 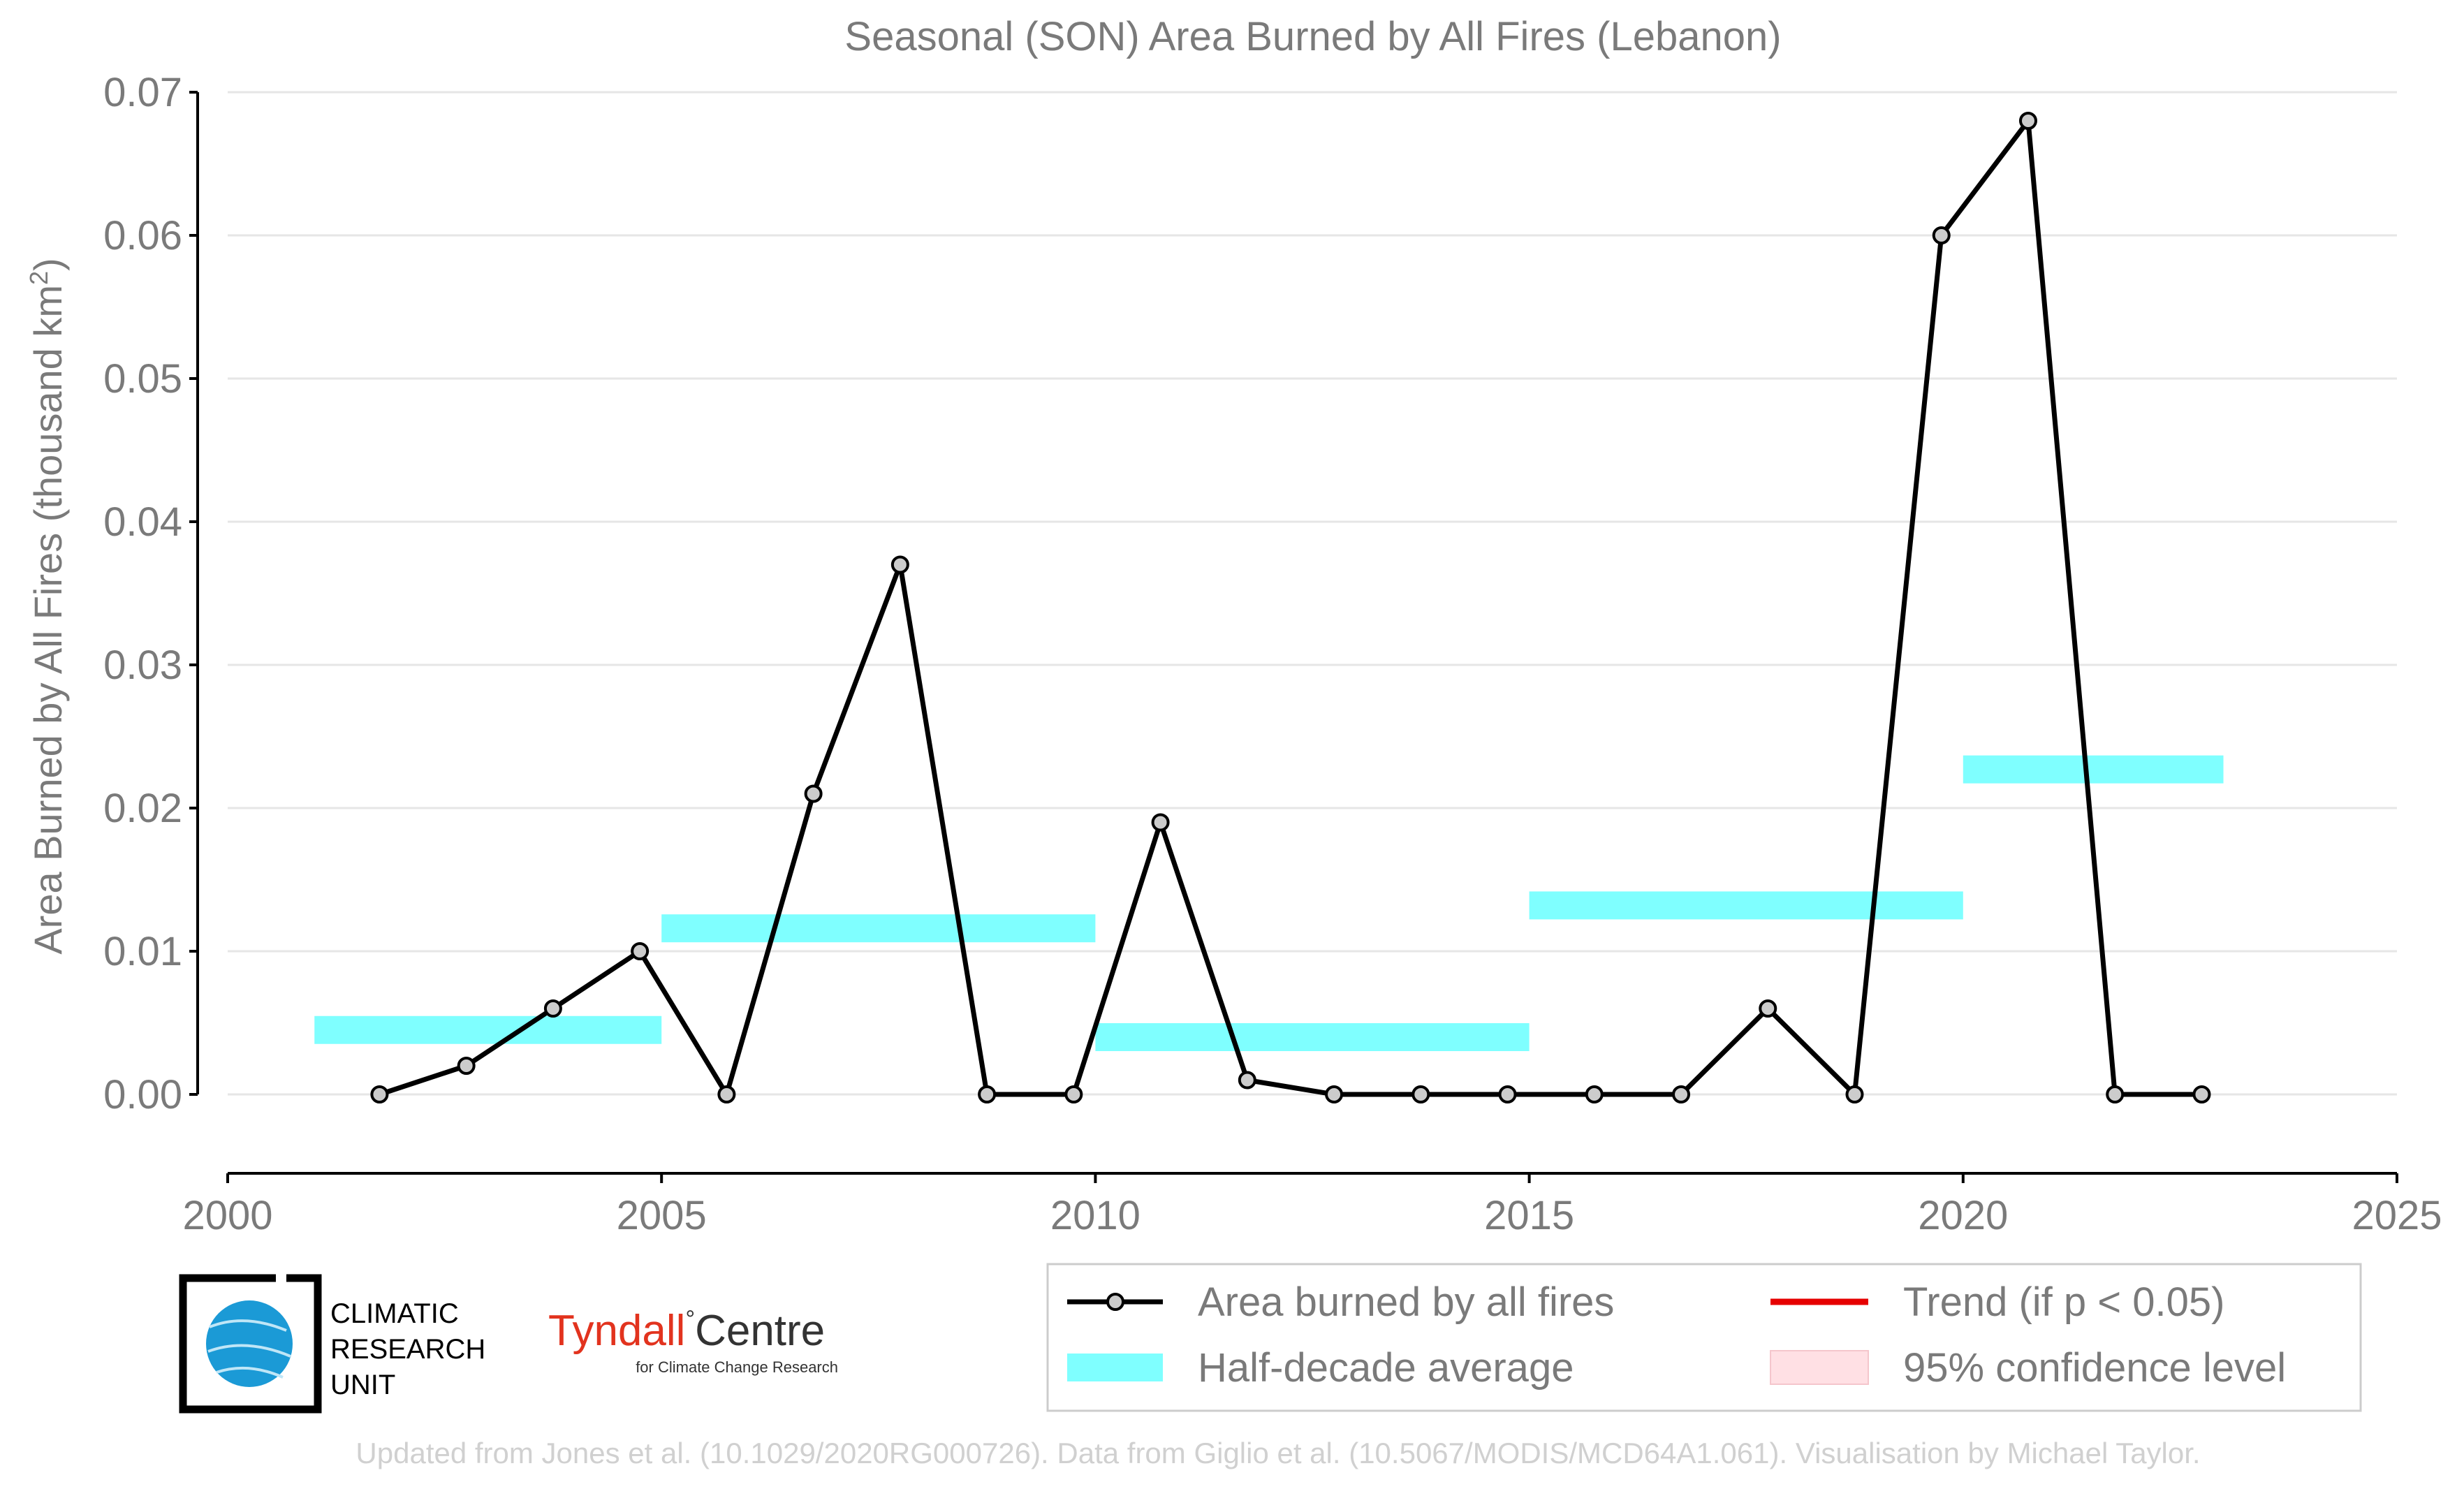 What do you see at coordinates (2397, 1215) in the screenshot?
I see `x-tick-label: 2025` at bounding box center [2397, 1215].